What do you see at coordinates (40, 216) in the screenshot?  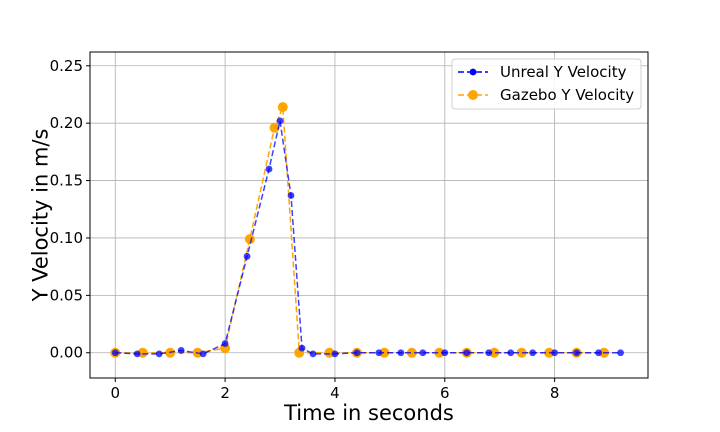 I see `y-axis-label: Y Velocity in m/s` at bounding box center [40, 216].